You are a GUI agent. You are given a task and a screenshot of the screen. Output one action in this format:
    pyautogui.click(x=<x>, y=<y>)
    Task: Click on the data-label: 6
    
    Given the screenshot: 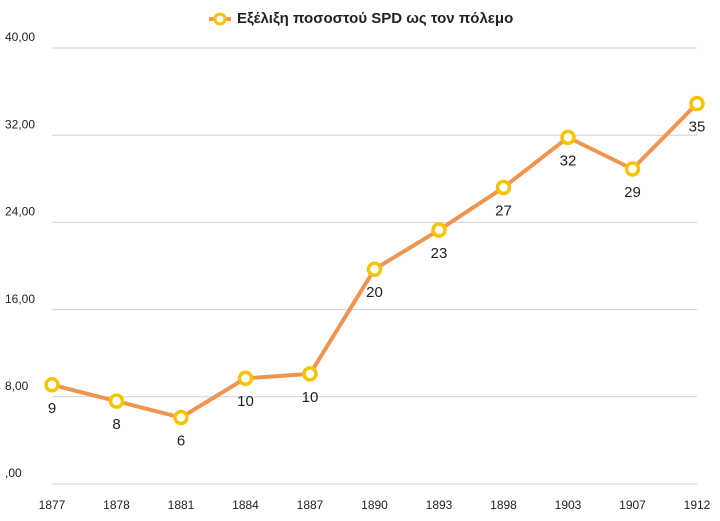 What is the action you would take?
    pyautogui.click(x=181, y=440)
    